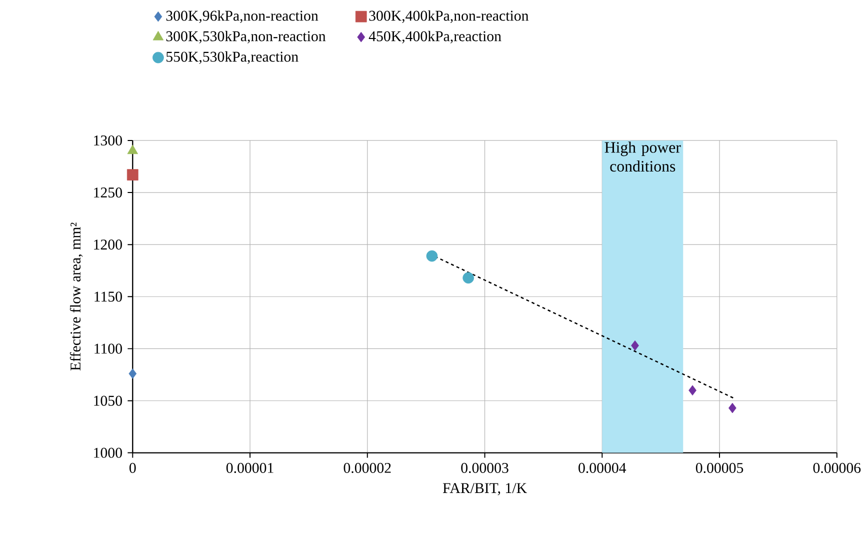 The image size is (866, 537). Describe the element at coordinates (132, 467) in the screenshot. I see `x-tick-label: 0` at that location.